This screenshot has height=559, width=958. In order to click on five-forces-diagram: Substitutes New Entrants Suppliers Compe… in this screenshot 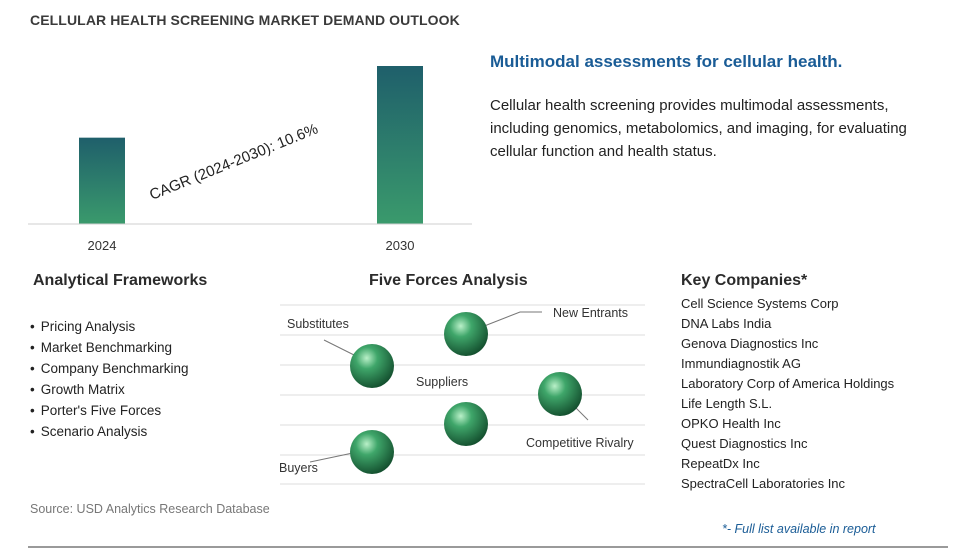, I will do `click(462, 394)`.